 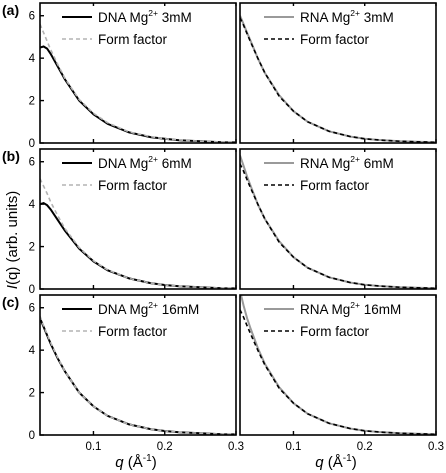 What do you see at coordinates (350, 308) in the screenshot?
I see `legend-label: RNA Mg2+ 16mM` at bounding box center [350, 308].